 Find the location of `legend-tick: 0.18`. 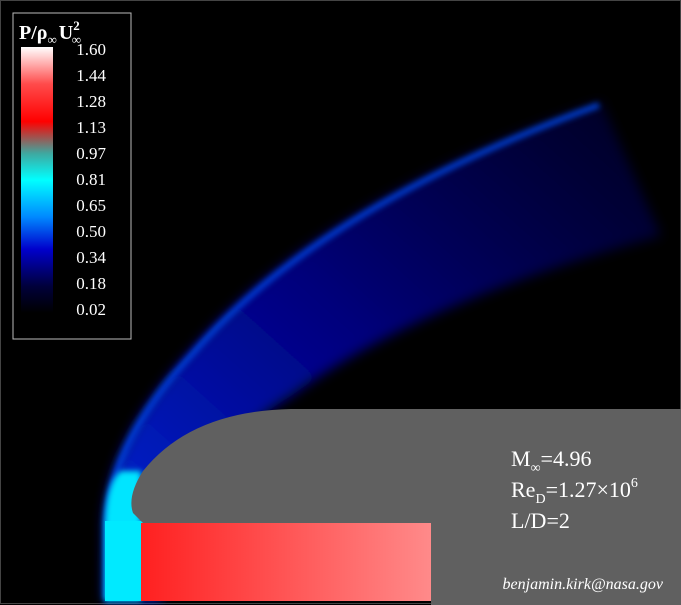

legend-tick: 0.18 is located at coordinates (91, 283).